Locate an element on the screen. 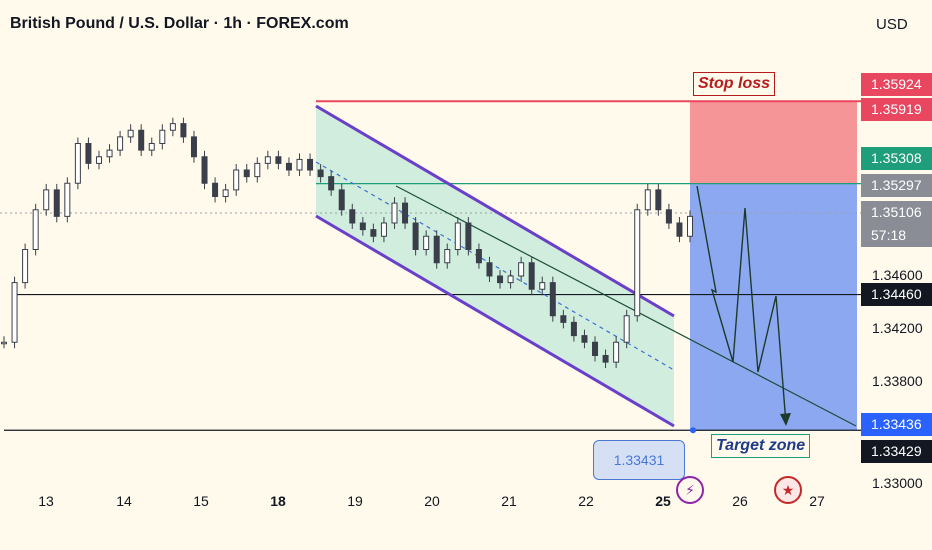  xtick-label: 13 is located at coordinates (46, 501).